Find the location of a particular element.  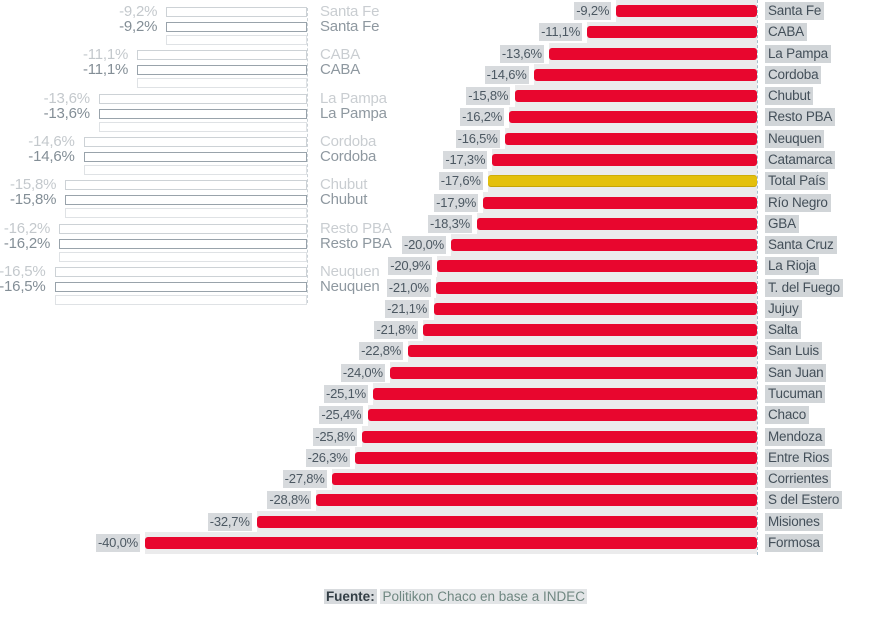

bar-name-label: T. del Fuego is located at coordinates (804, 287).